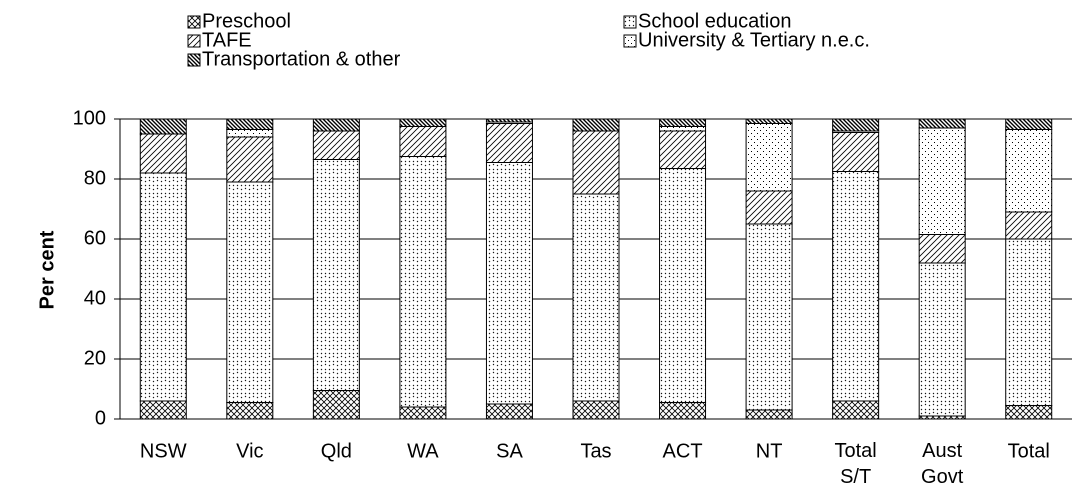  I want to click on x-tick-label: ACT, so click(683, 451).